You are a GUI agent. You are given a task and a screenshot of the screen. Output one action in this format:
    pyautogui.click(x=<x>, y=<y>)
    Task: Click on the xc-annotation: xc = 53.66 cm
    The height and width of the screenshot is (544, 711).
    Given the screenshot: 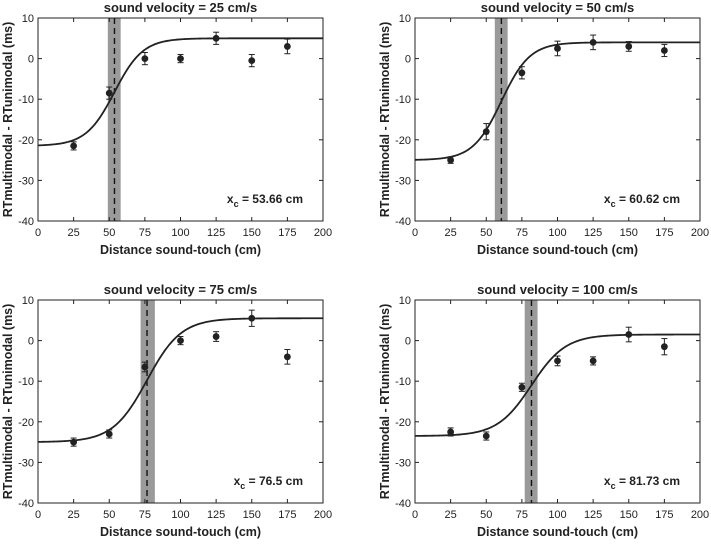 What is the action you would take?
    pyautogui.click(x=265, y=200)
    